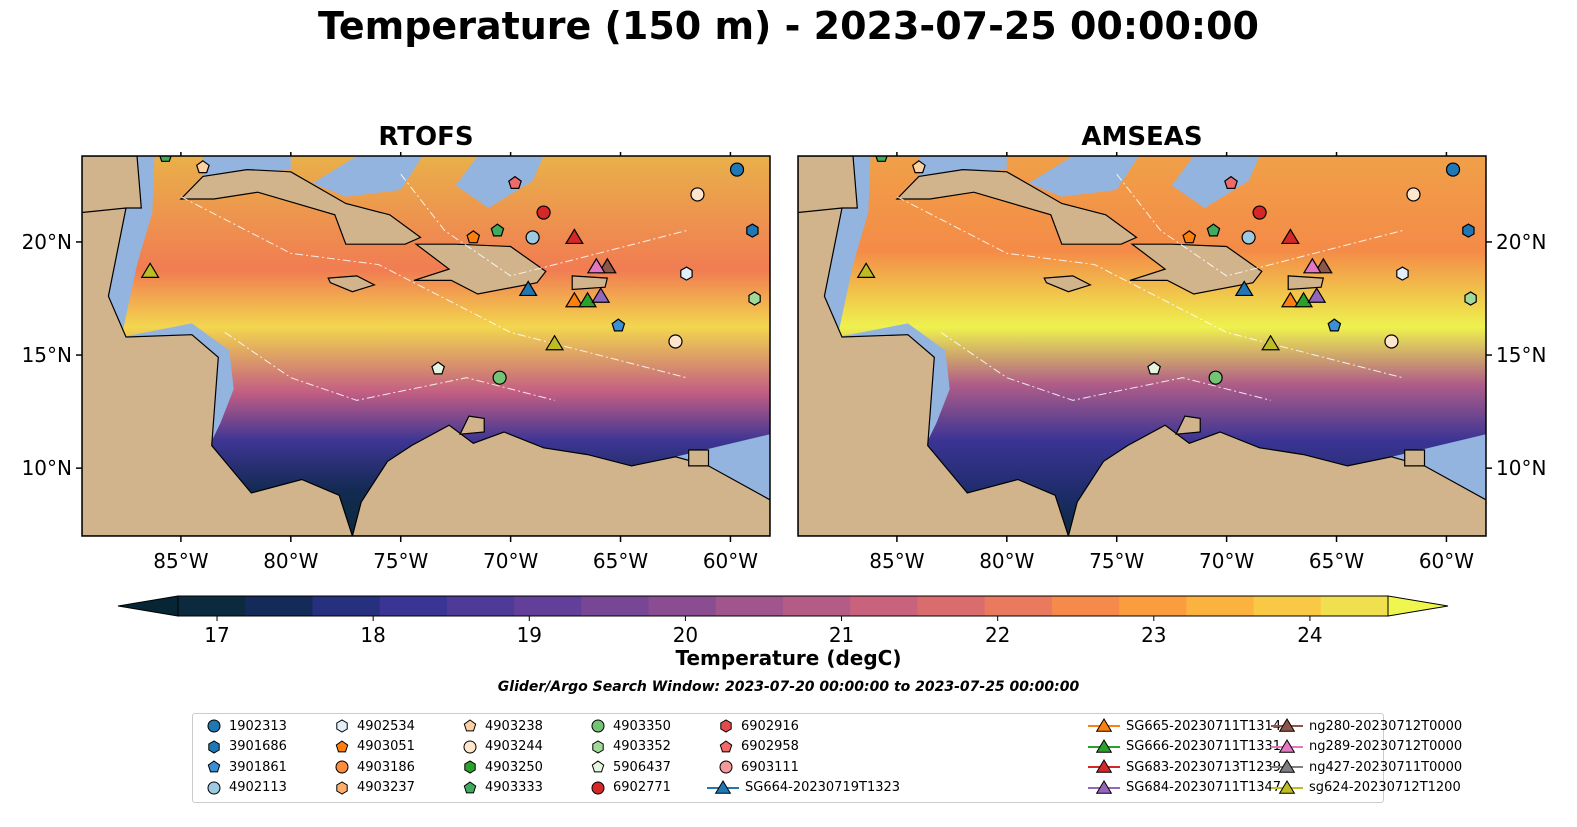 The image size is (1577, 827). Describe the element at coordinates (1317, 295) in the screenshot. I see `marker-SG684-20230711T1347` at that location.